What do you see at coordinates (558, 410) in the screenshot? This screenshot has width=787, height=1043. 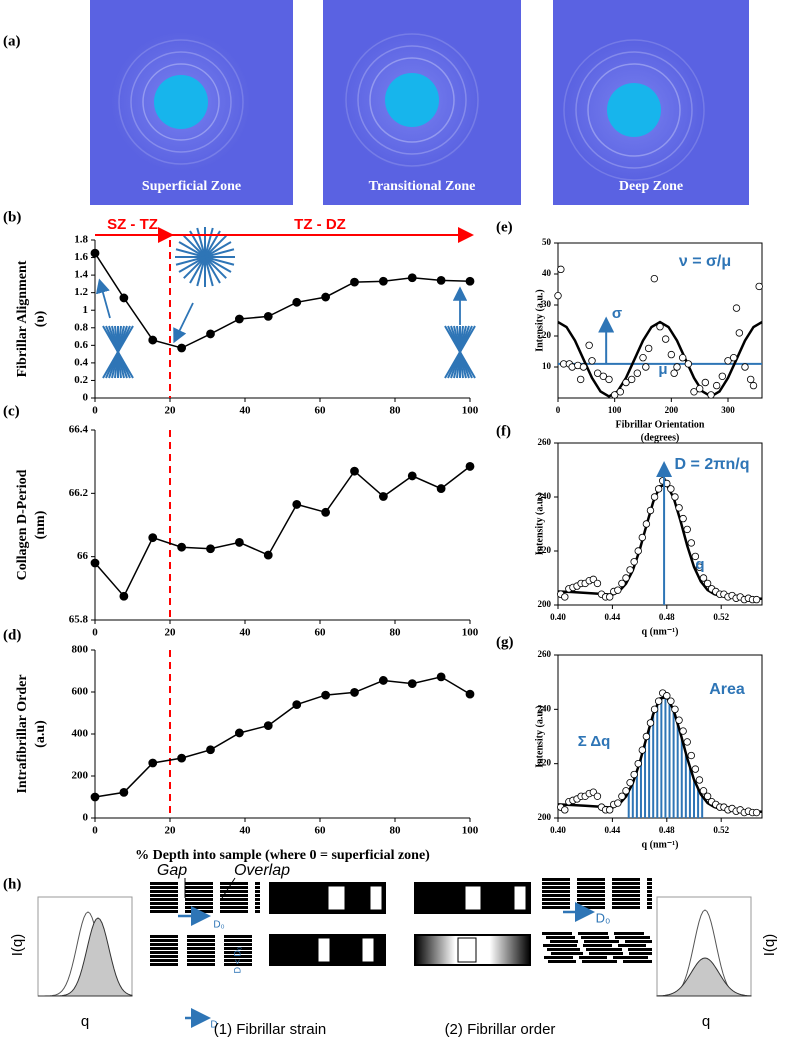 I see `x-tick-label: 0` at bounding box center [558, 410].